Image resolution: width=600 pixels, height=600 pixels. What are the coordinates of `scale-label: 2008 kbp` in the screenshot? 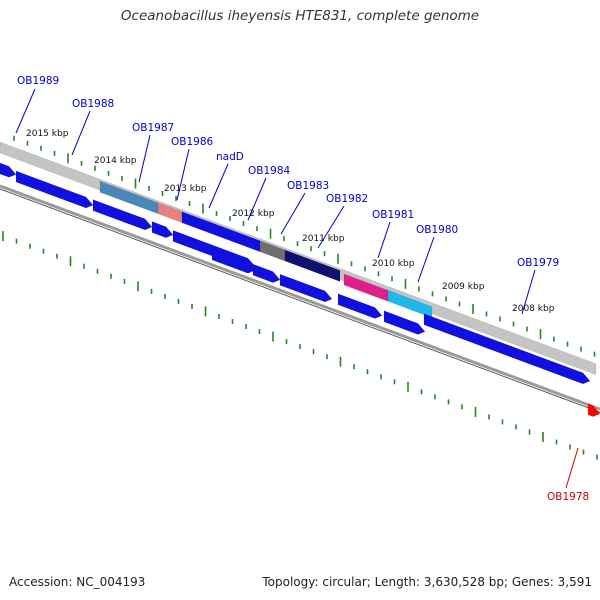 It's located at (533, 309).